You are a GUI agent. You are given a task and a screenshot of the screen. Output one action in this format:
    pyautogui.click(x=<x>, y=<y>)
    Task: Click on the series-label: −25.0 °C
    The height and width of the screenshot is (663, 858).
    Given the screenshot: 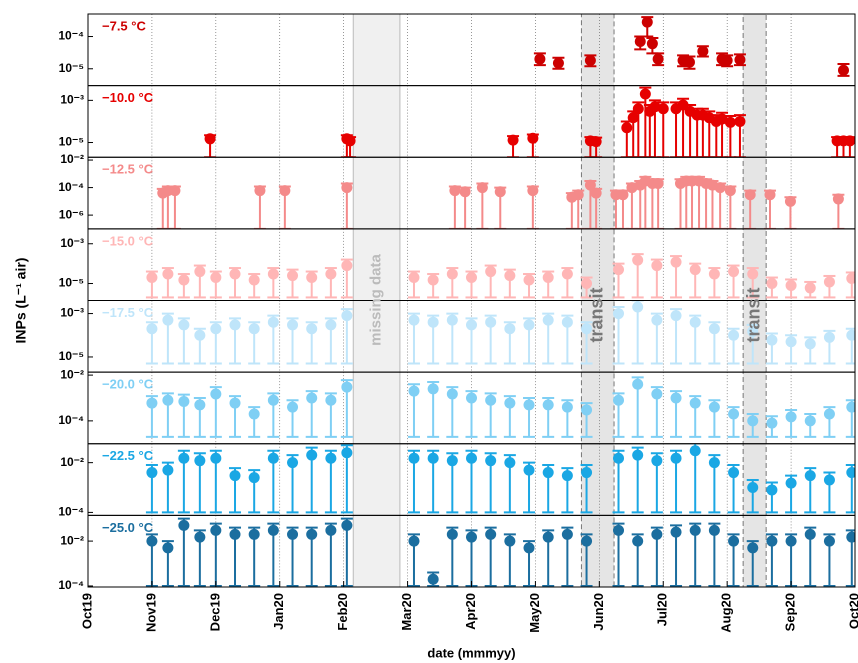 What is the action you would take?
    pyautogui.click(x=128, y=527)
    